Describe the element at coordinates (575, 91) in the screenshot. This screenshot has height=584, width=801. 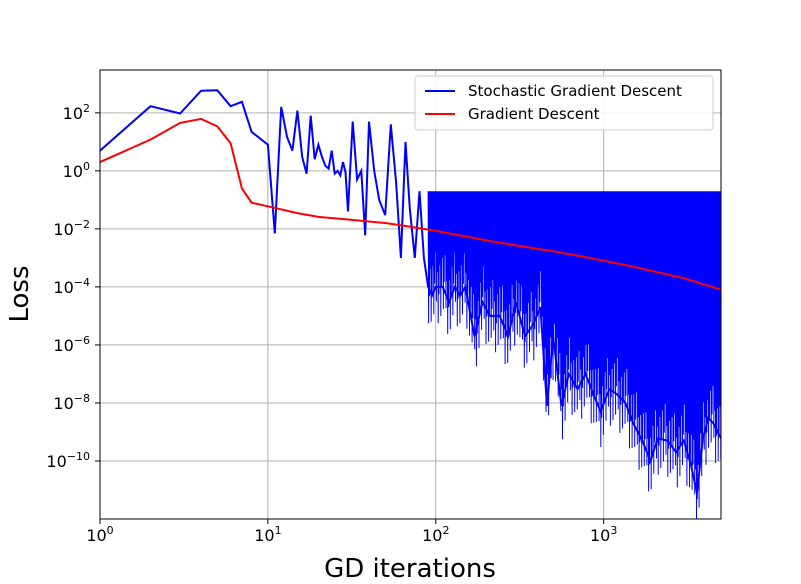
I see `legend-label-sgd: Stochastic Gradient Descent` at that location.